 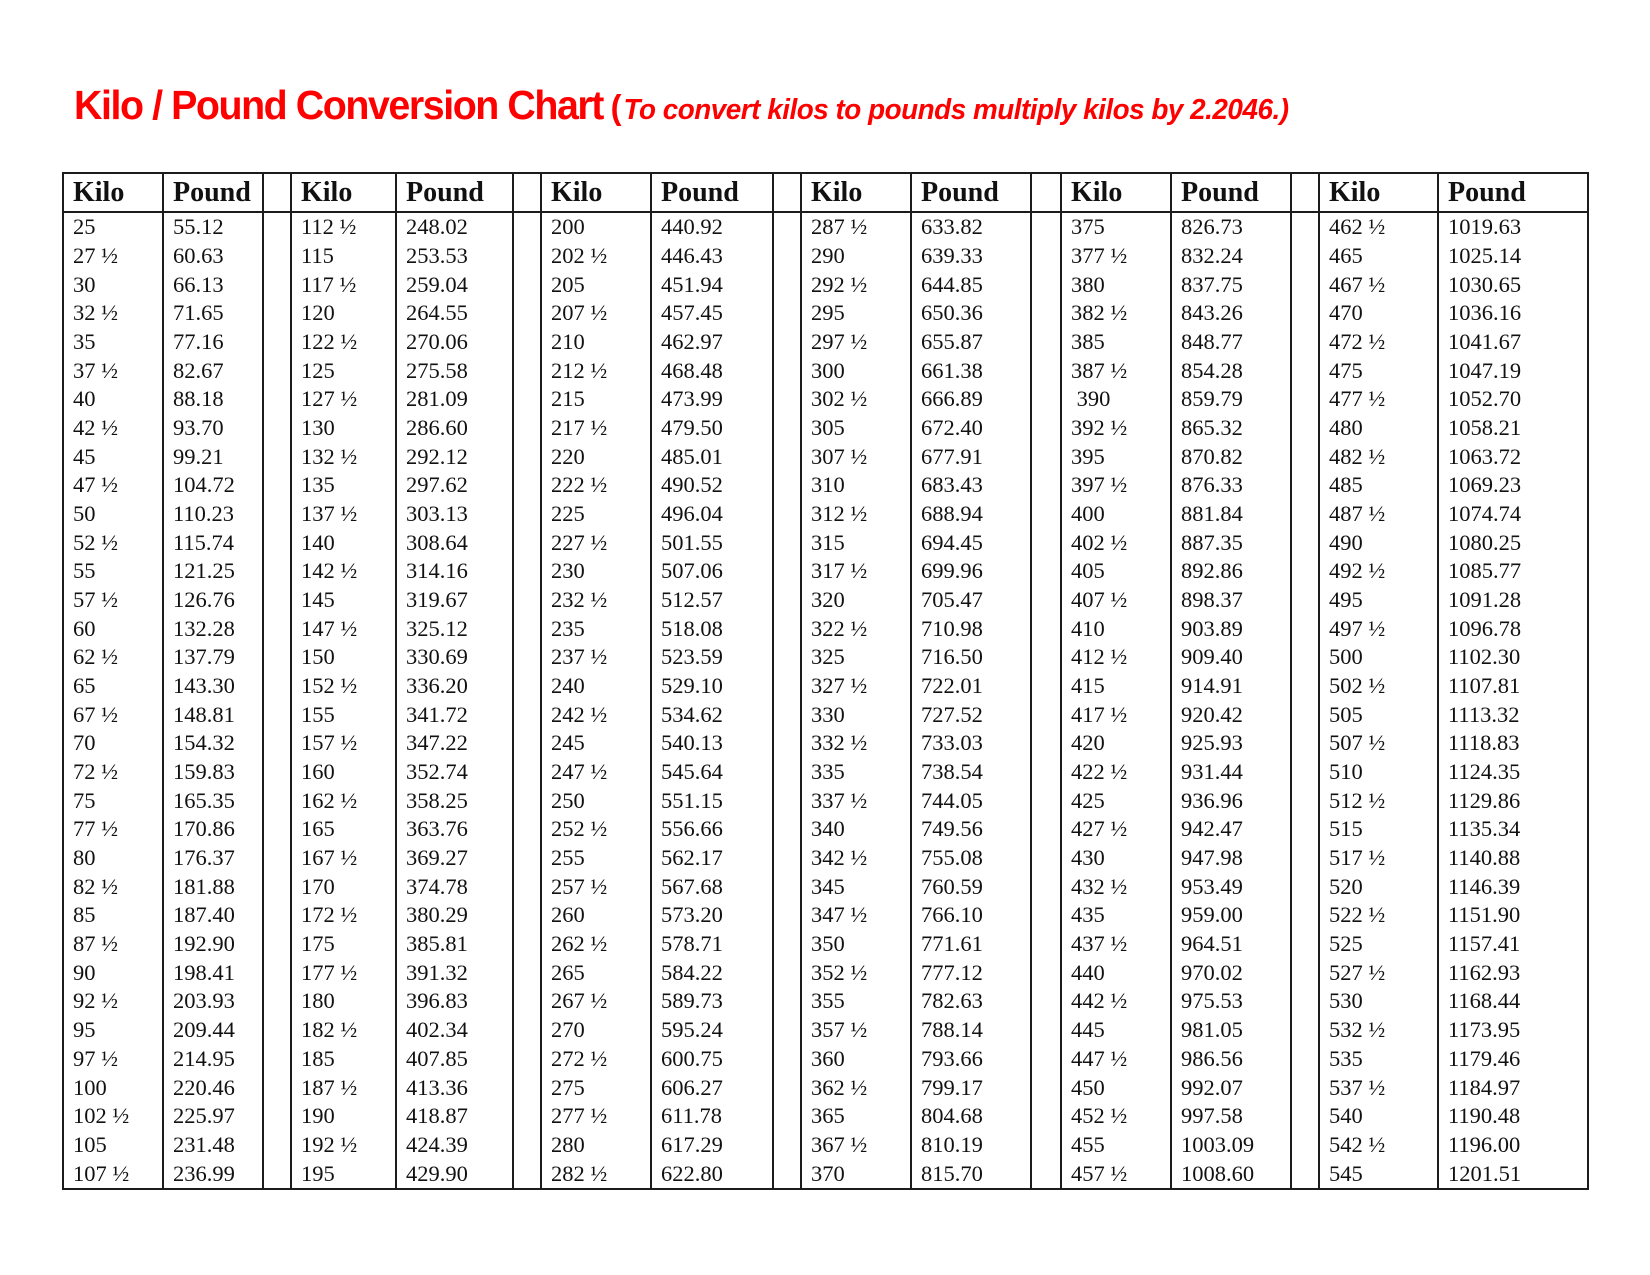 I want to click on pound-cell: 925.93, so click(x=1231, y=743).